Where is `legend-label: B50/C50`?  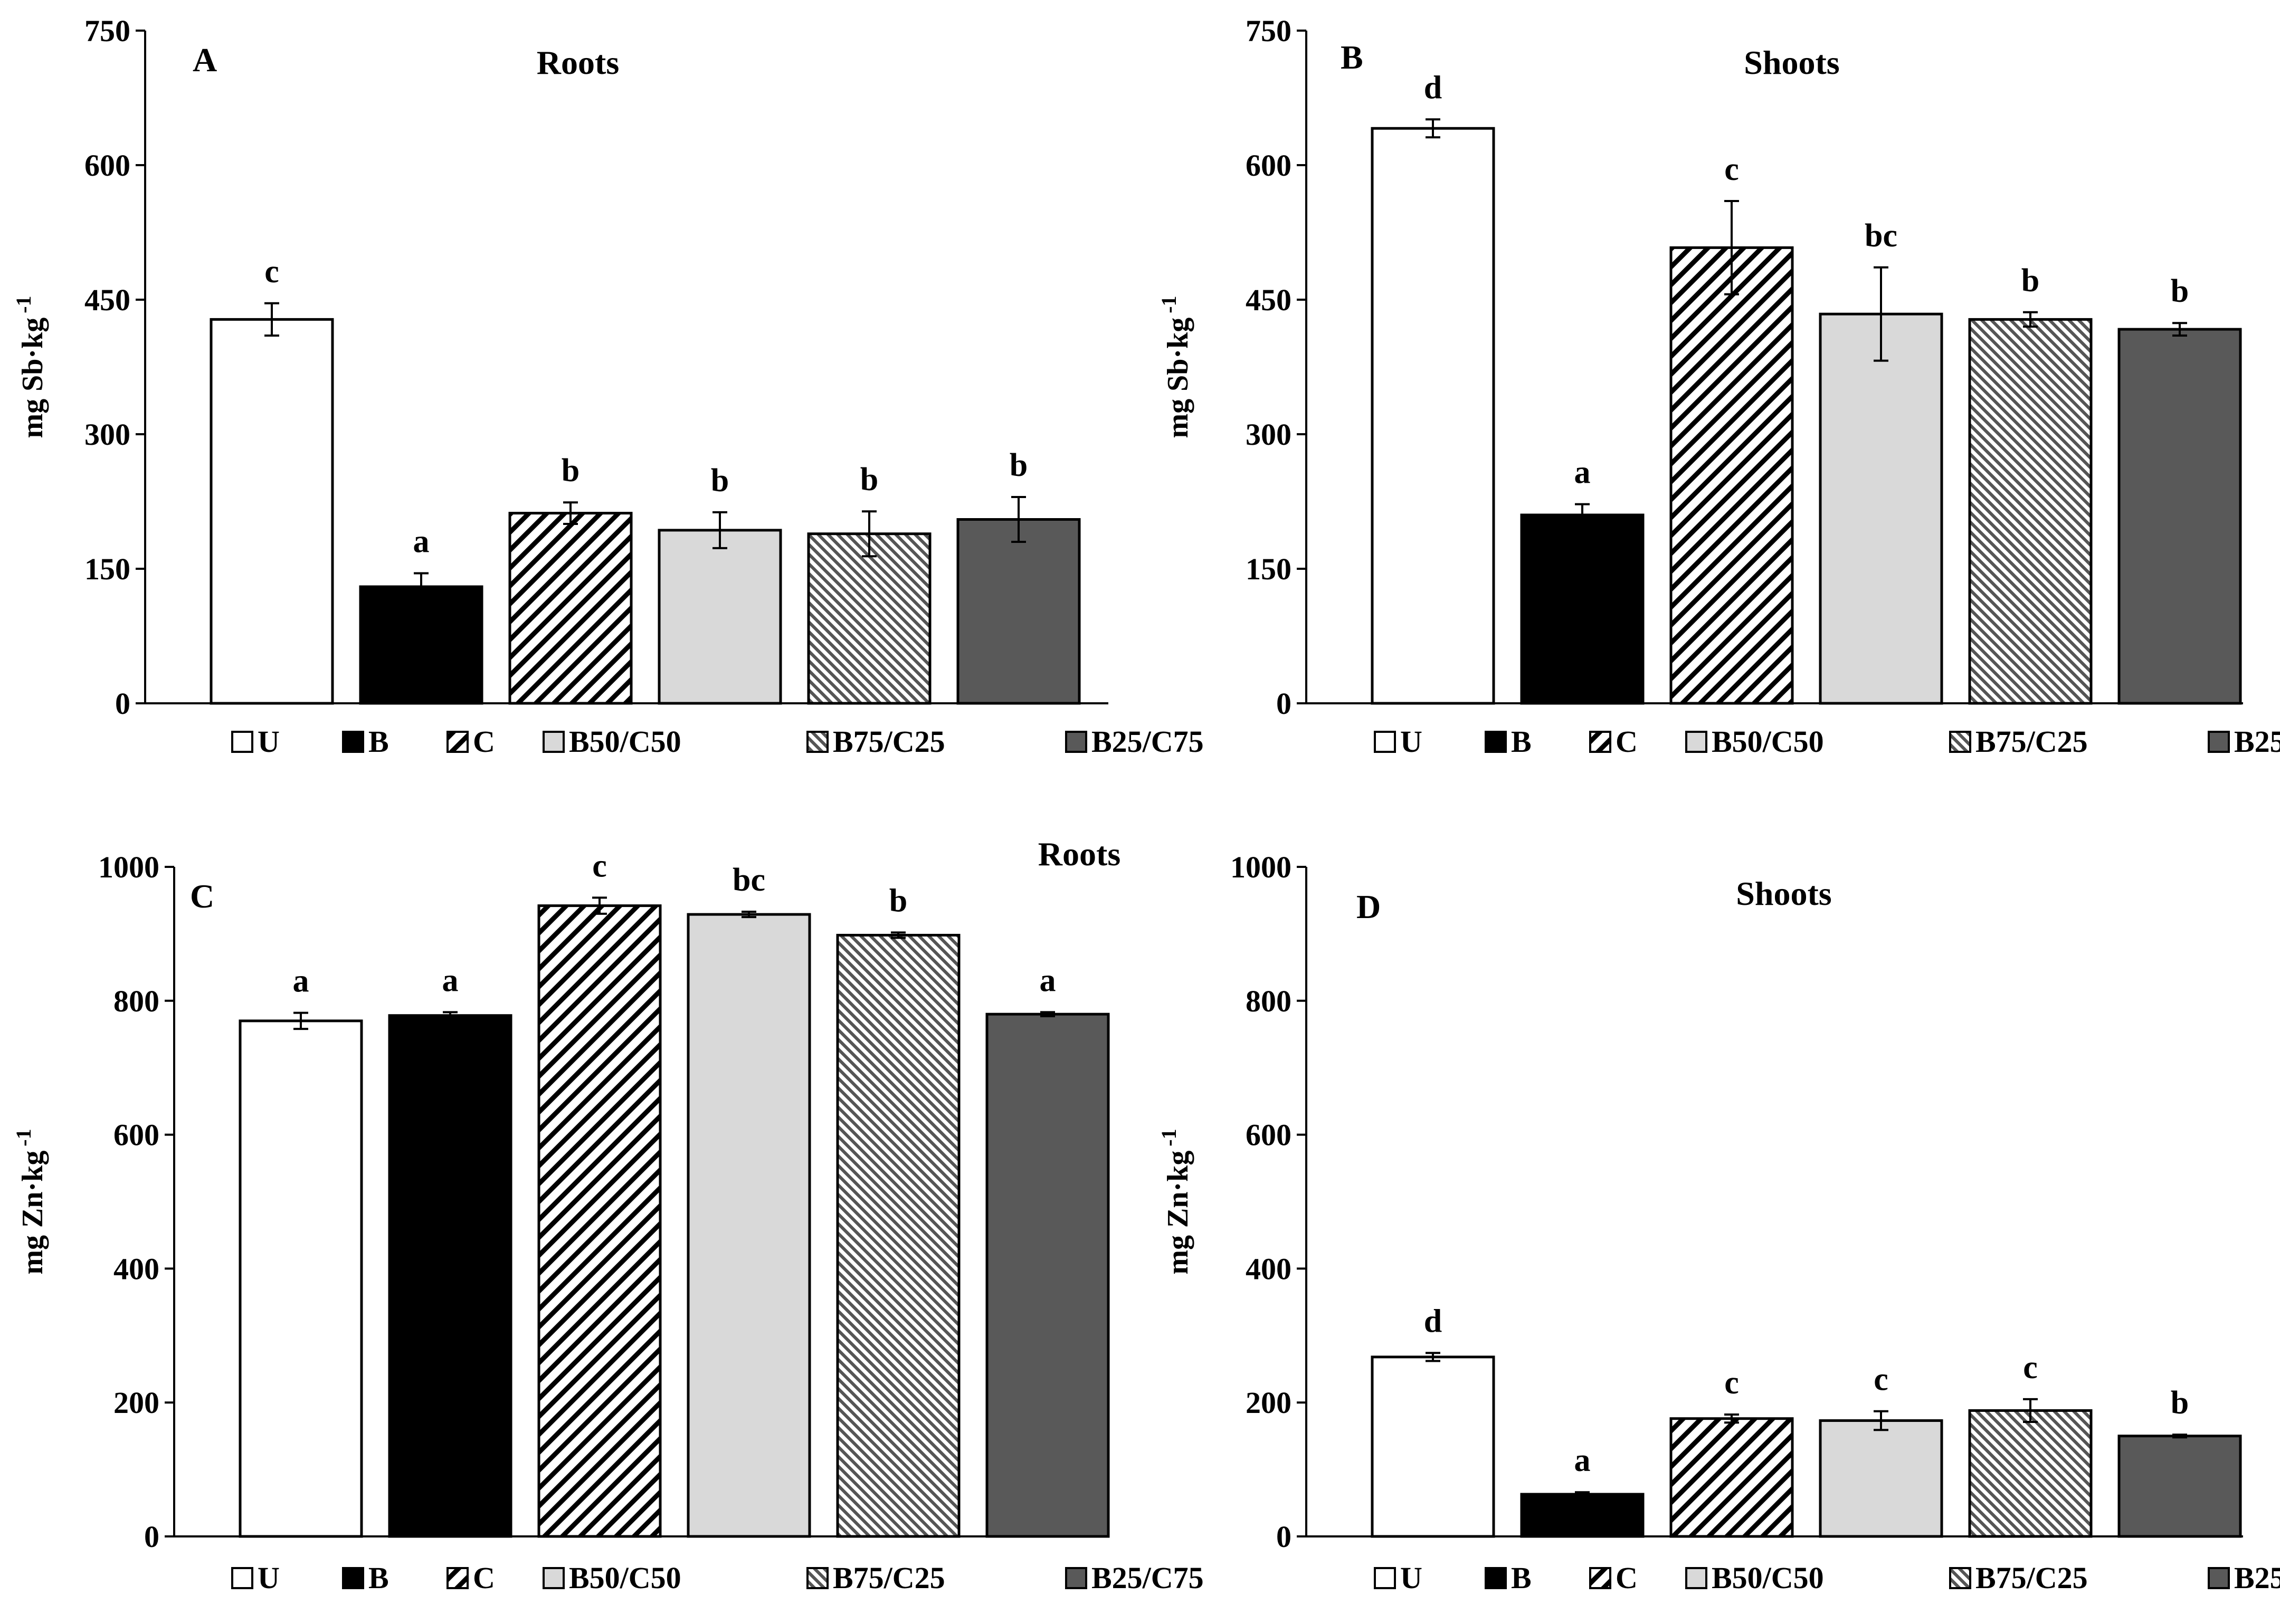 legend-label: B50/C50 is located at coordinates (1768, 1578).